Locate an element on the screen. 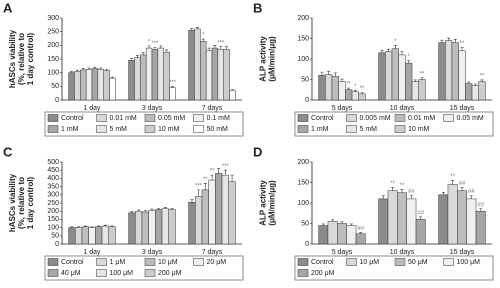  legend-label: 50 mM is located at coordinates (218, 129).